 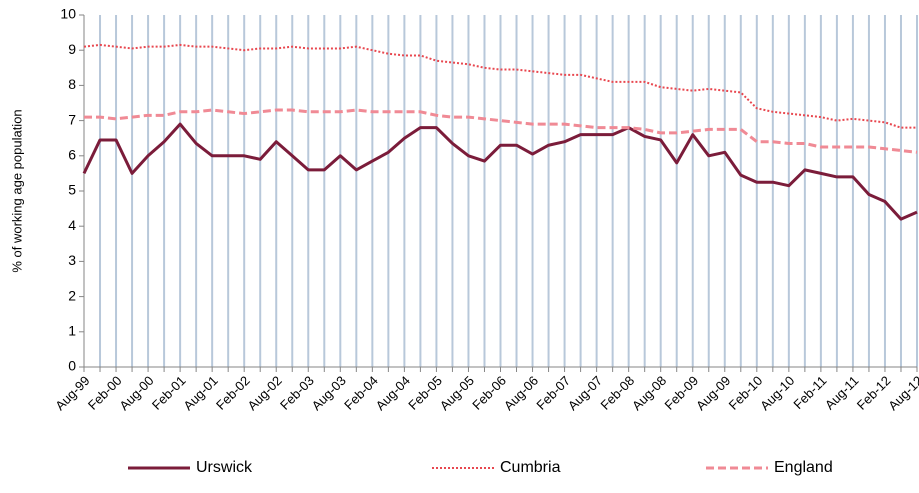 I want to click on x-tick-label: Aug-05, so click(x=457, y=393).